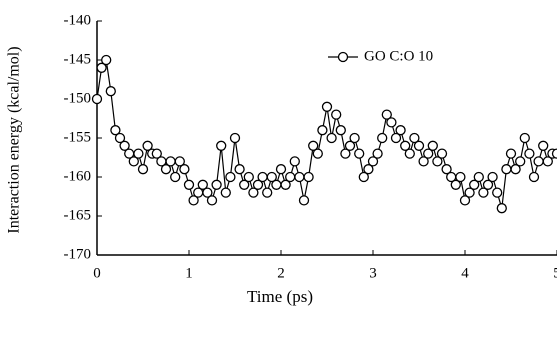  Describe the element at coordinates (14, 139) in the screenshot. I see `y-axis-label: Interaction energy (kcal/mol)` at that location.